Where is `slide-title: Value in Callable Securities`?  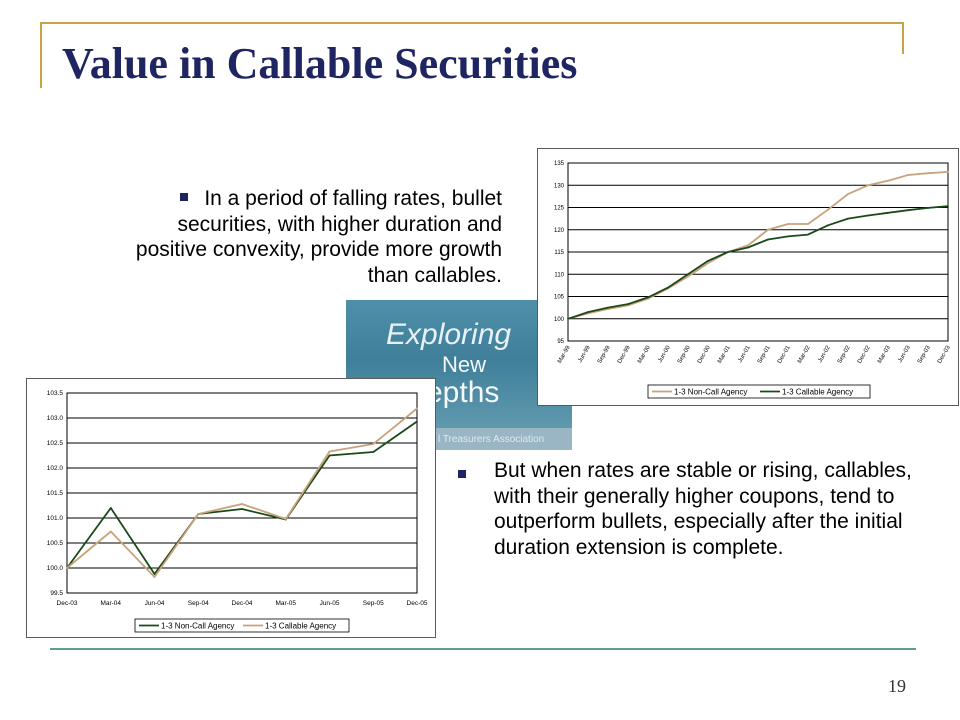 slide-title: Value in Callable Securities is located at coordinates (320, 63).